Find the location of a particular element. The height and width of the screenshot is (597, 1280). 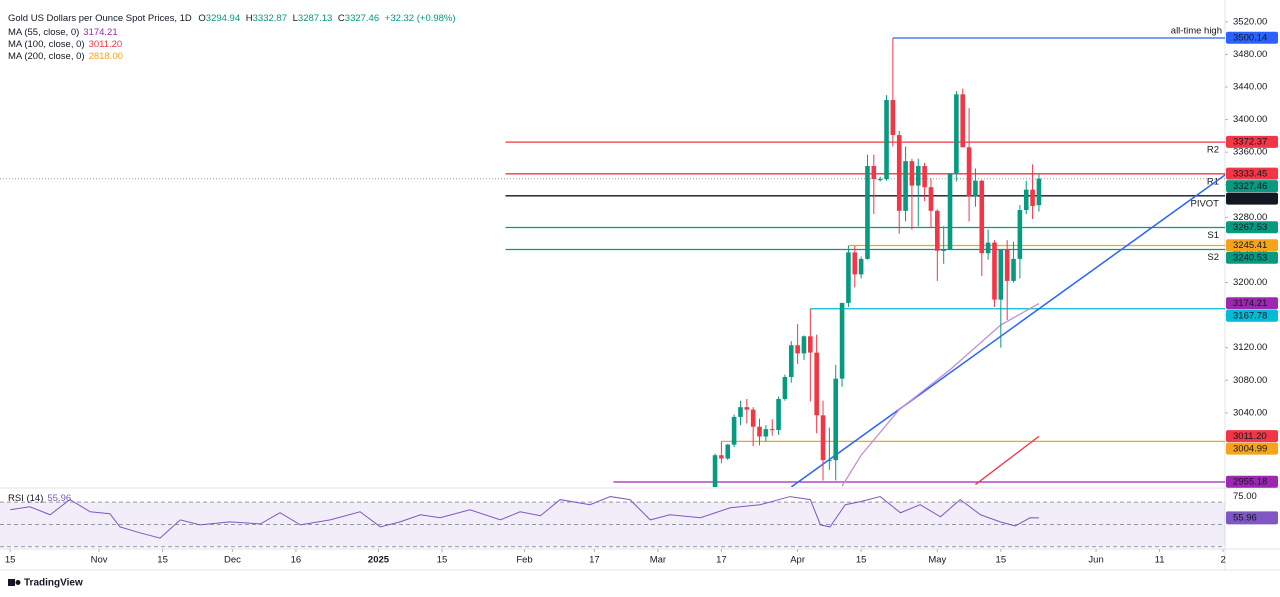

ohlc-prefix: C is located at coordinates (341, 18).